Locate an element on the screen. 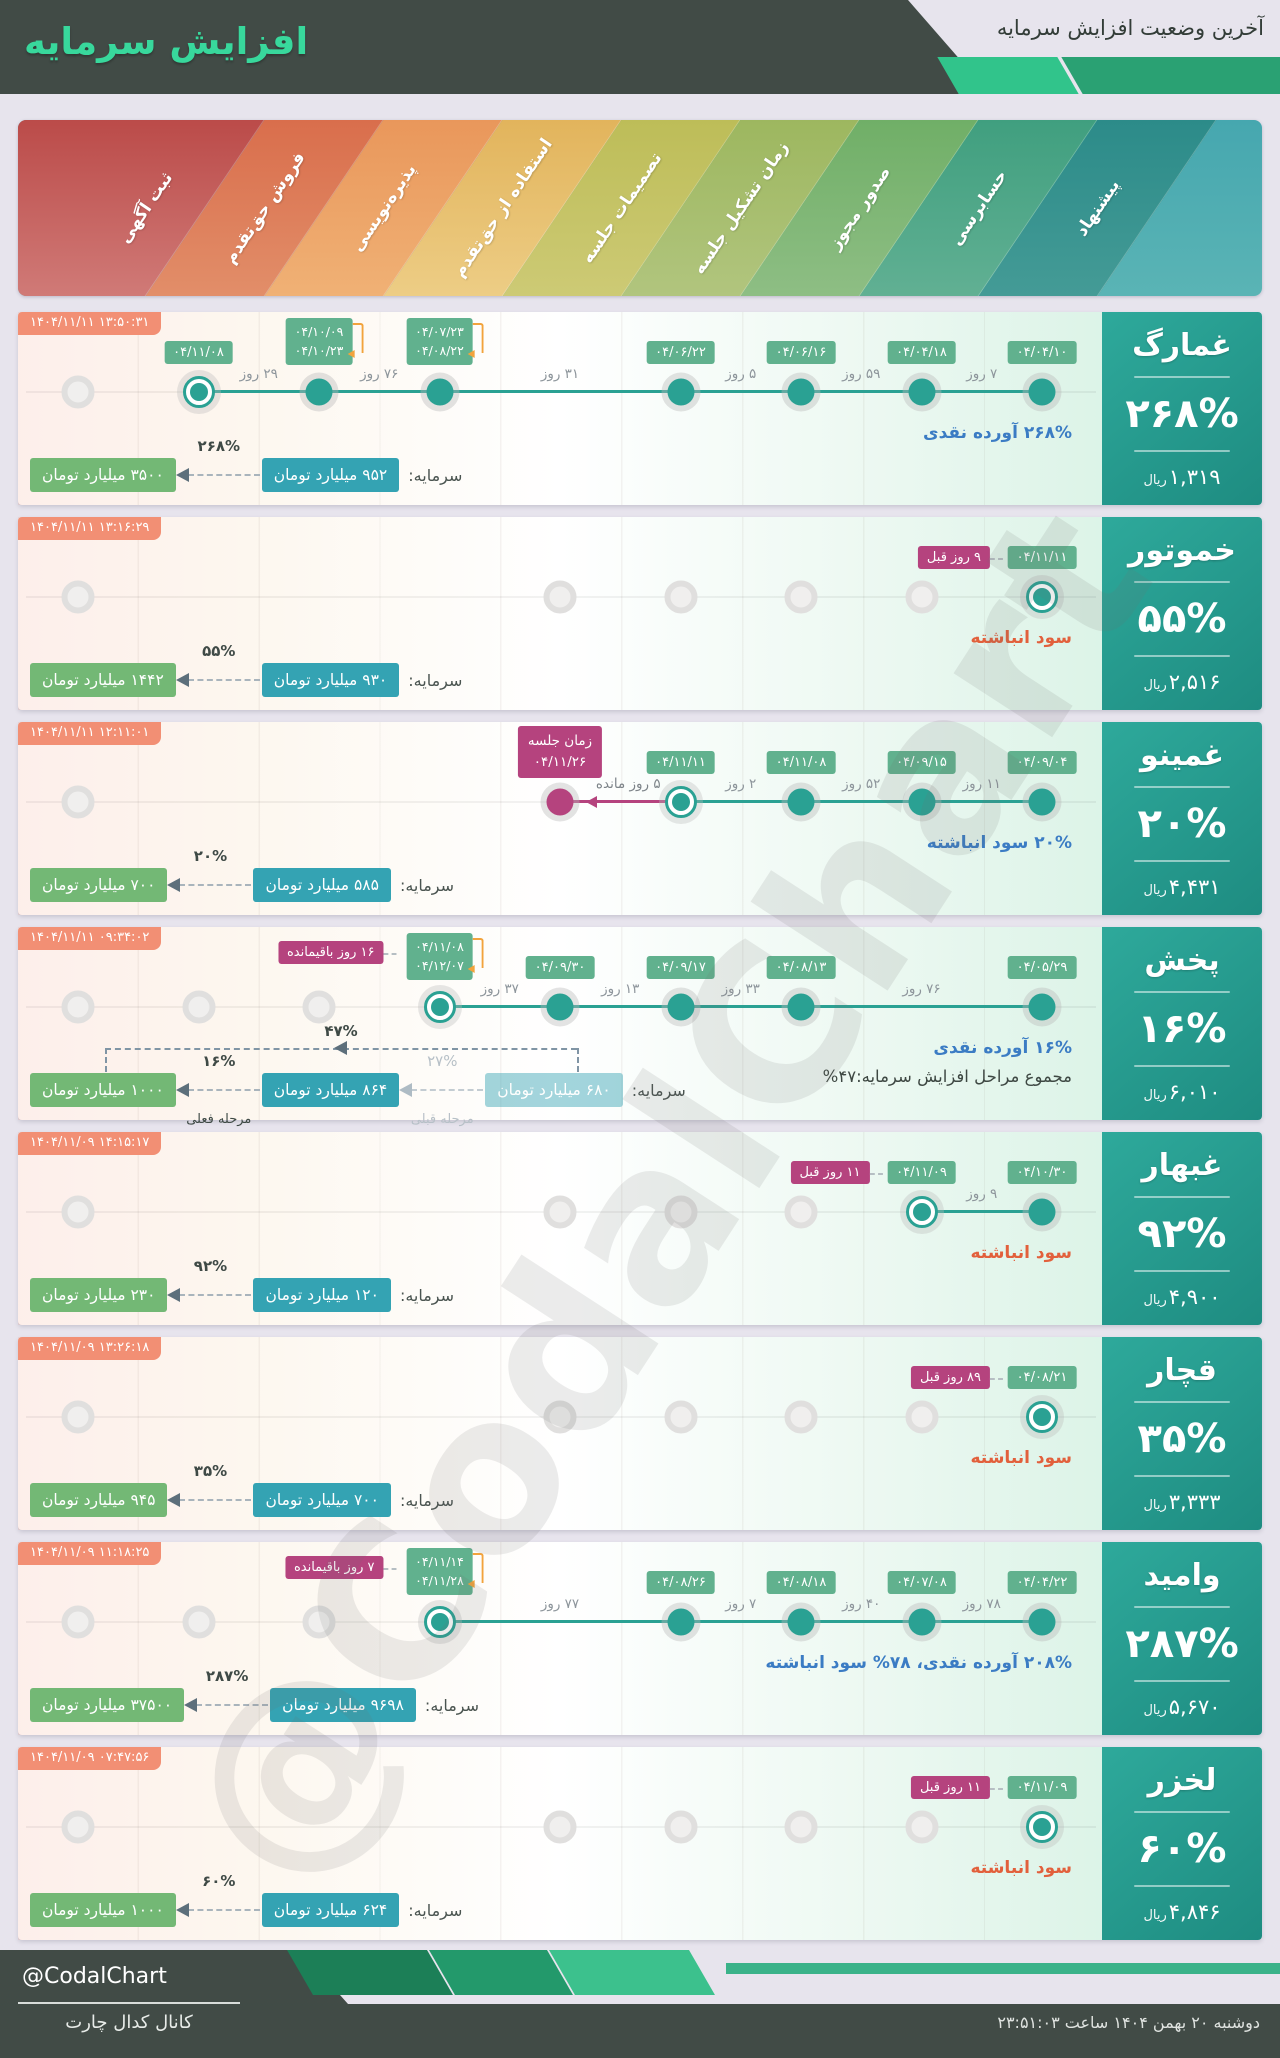  meeting-countdown-label: ۵ روز مانده is located at coordinates (628, 784).